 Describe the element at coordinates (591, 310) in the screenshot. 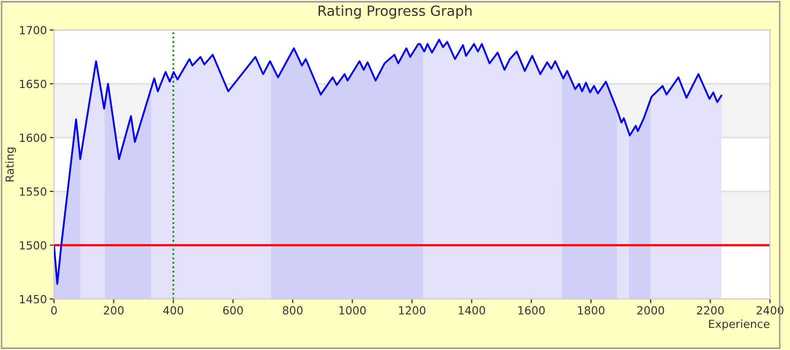

I see `x-tick-label: 1800` at that location.